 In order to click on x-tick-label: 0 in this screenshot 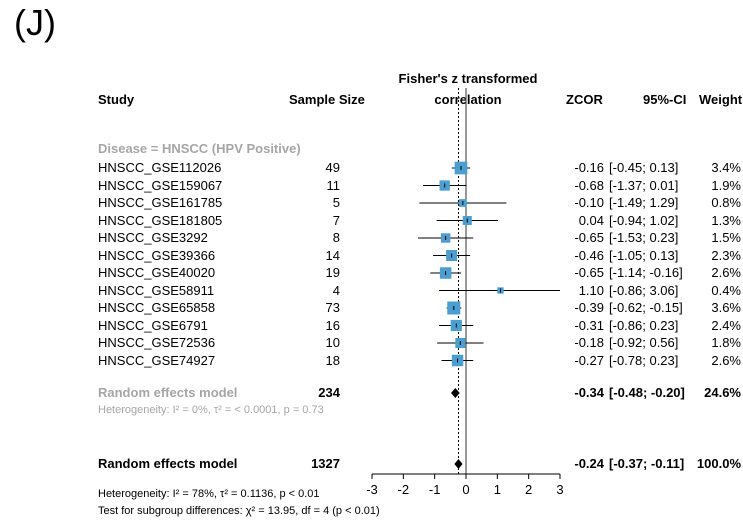, I will do `click(465, 489)`.